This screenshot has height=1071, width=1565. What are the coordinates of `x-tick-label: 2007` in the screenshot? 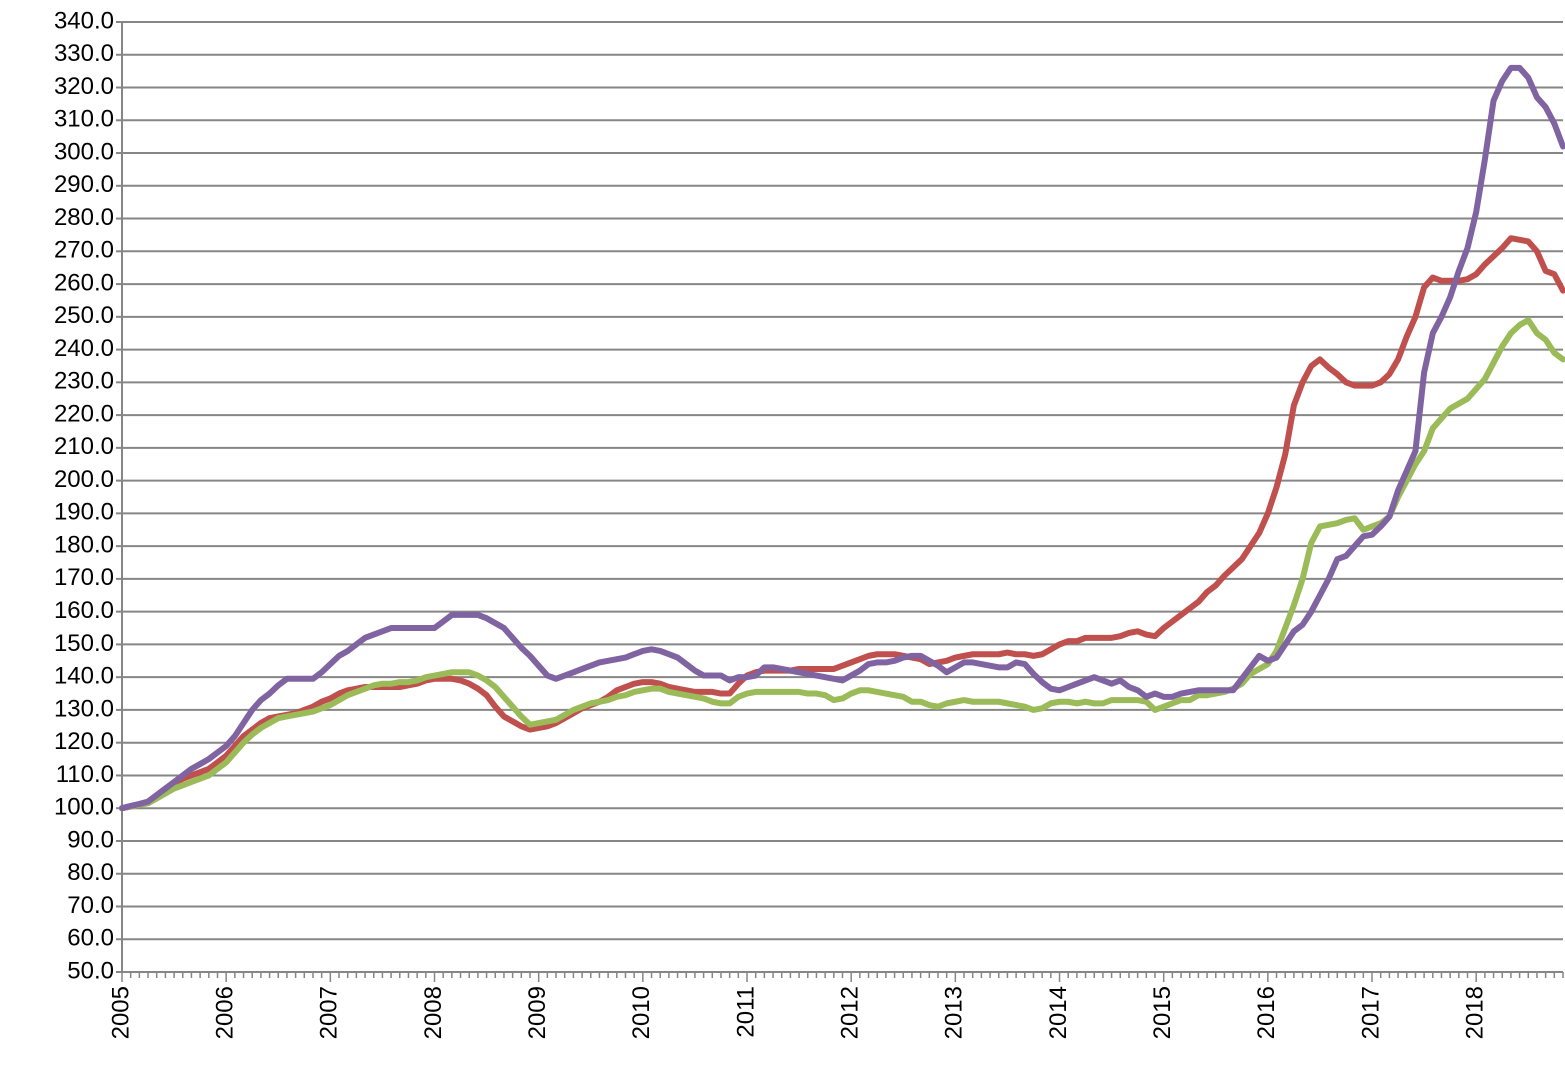 It's located at (329, 1012).